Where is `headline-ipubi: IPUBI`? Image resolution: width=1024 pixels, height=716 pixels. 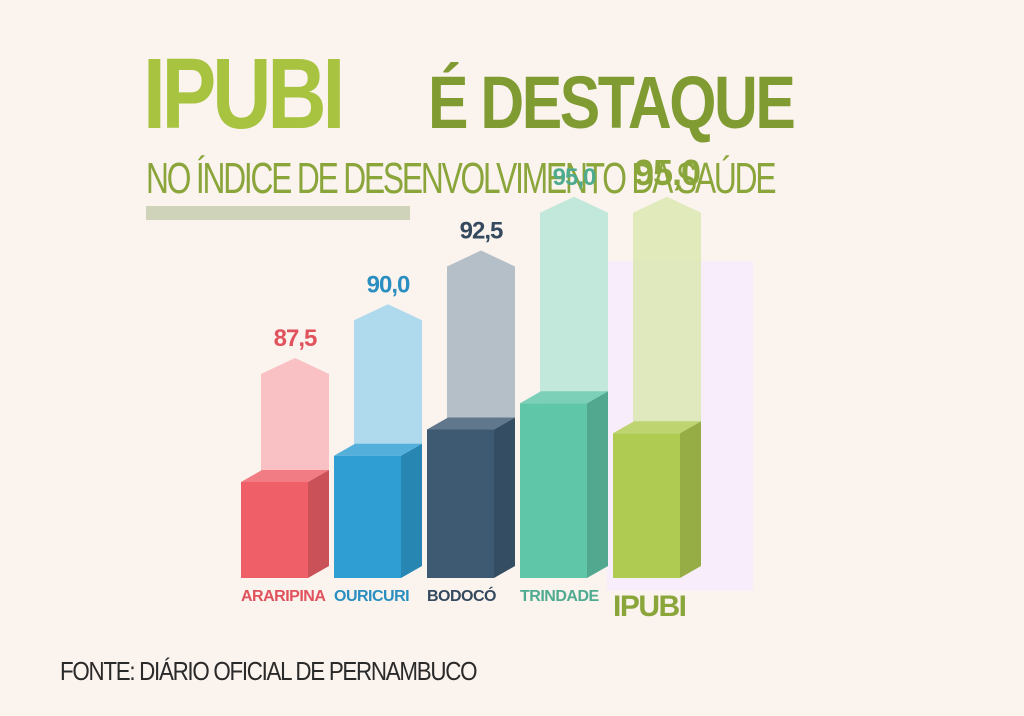
headline-ipubi: IPUBI is located at coordinates (244, 94).